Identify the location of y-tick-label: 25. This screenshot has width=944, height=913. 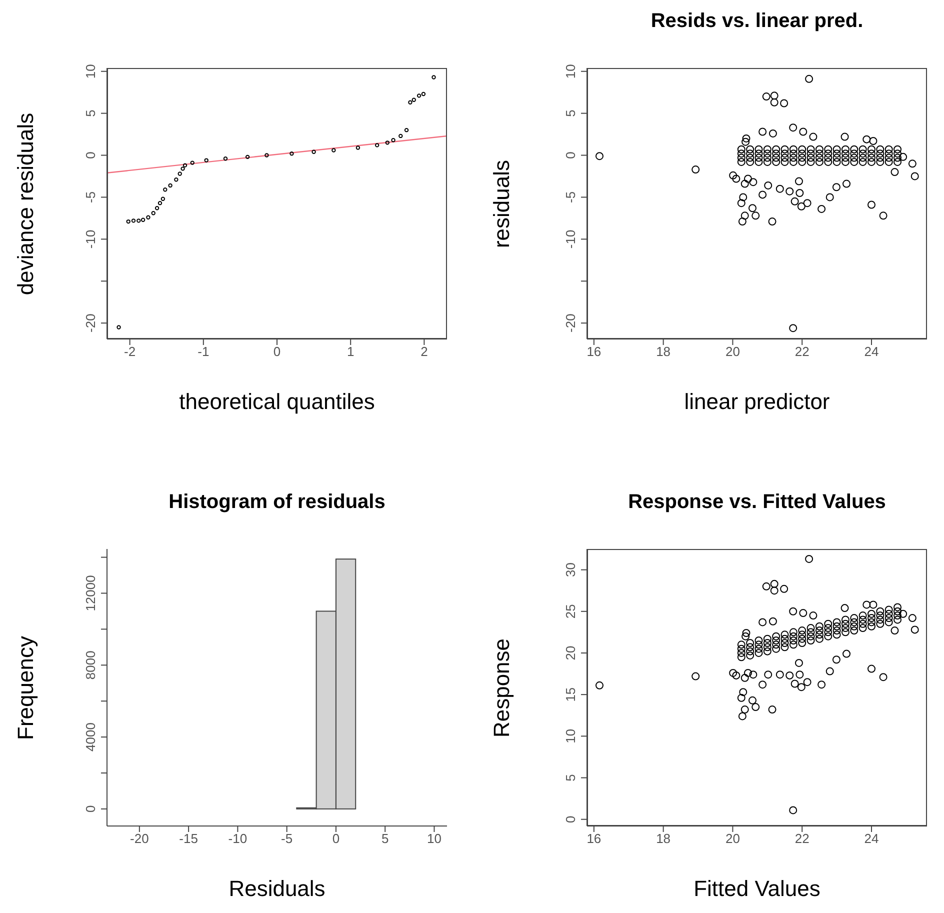
(570, 611).